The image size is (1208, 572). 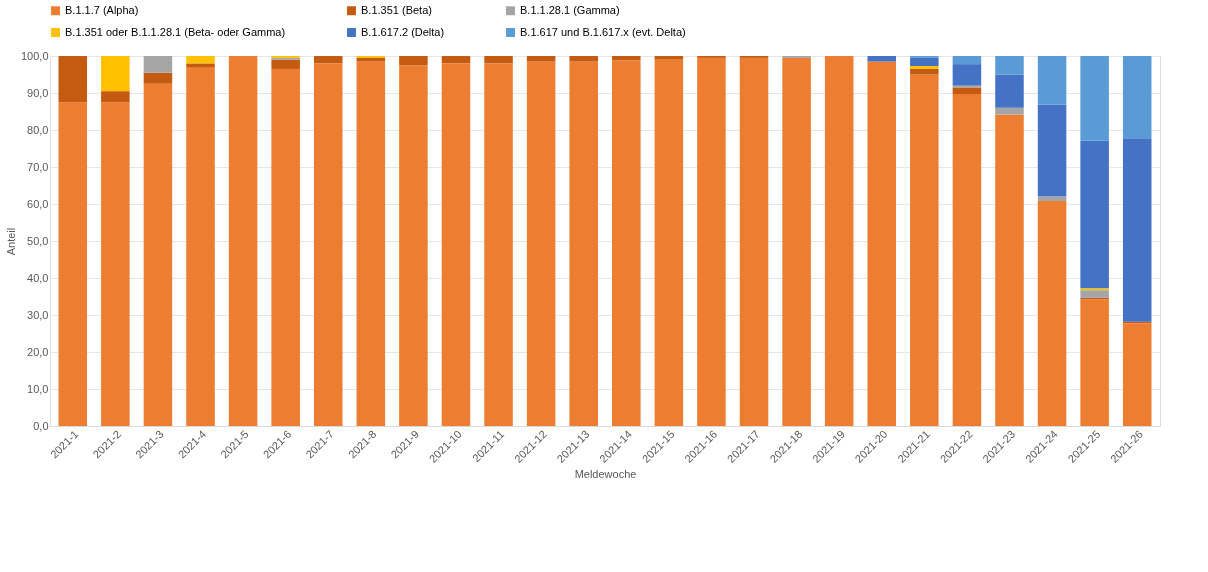 I want to click on y-tick-label: 0,0, so click(x=41, y=425).